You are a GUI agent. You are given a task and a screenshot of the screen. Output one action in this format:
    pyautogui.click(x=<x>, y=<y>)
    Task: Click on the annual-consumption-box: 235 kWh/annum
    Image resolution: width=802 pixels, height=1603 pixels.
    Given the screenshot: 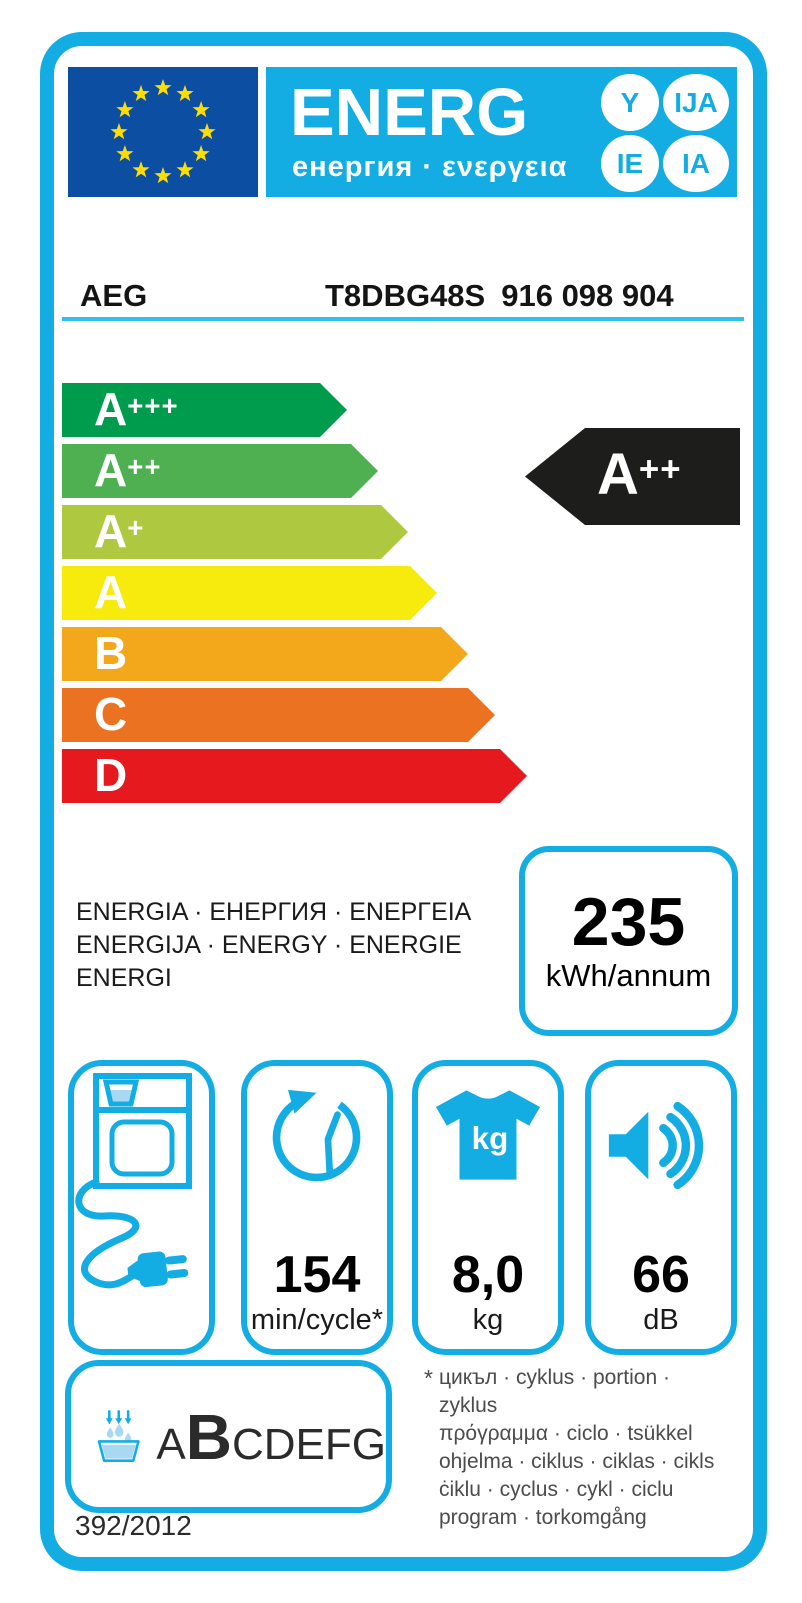 What is the action you would take?
    pyautogui.click(x=628, y=941)
    